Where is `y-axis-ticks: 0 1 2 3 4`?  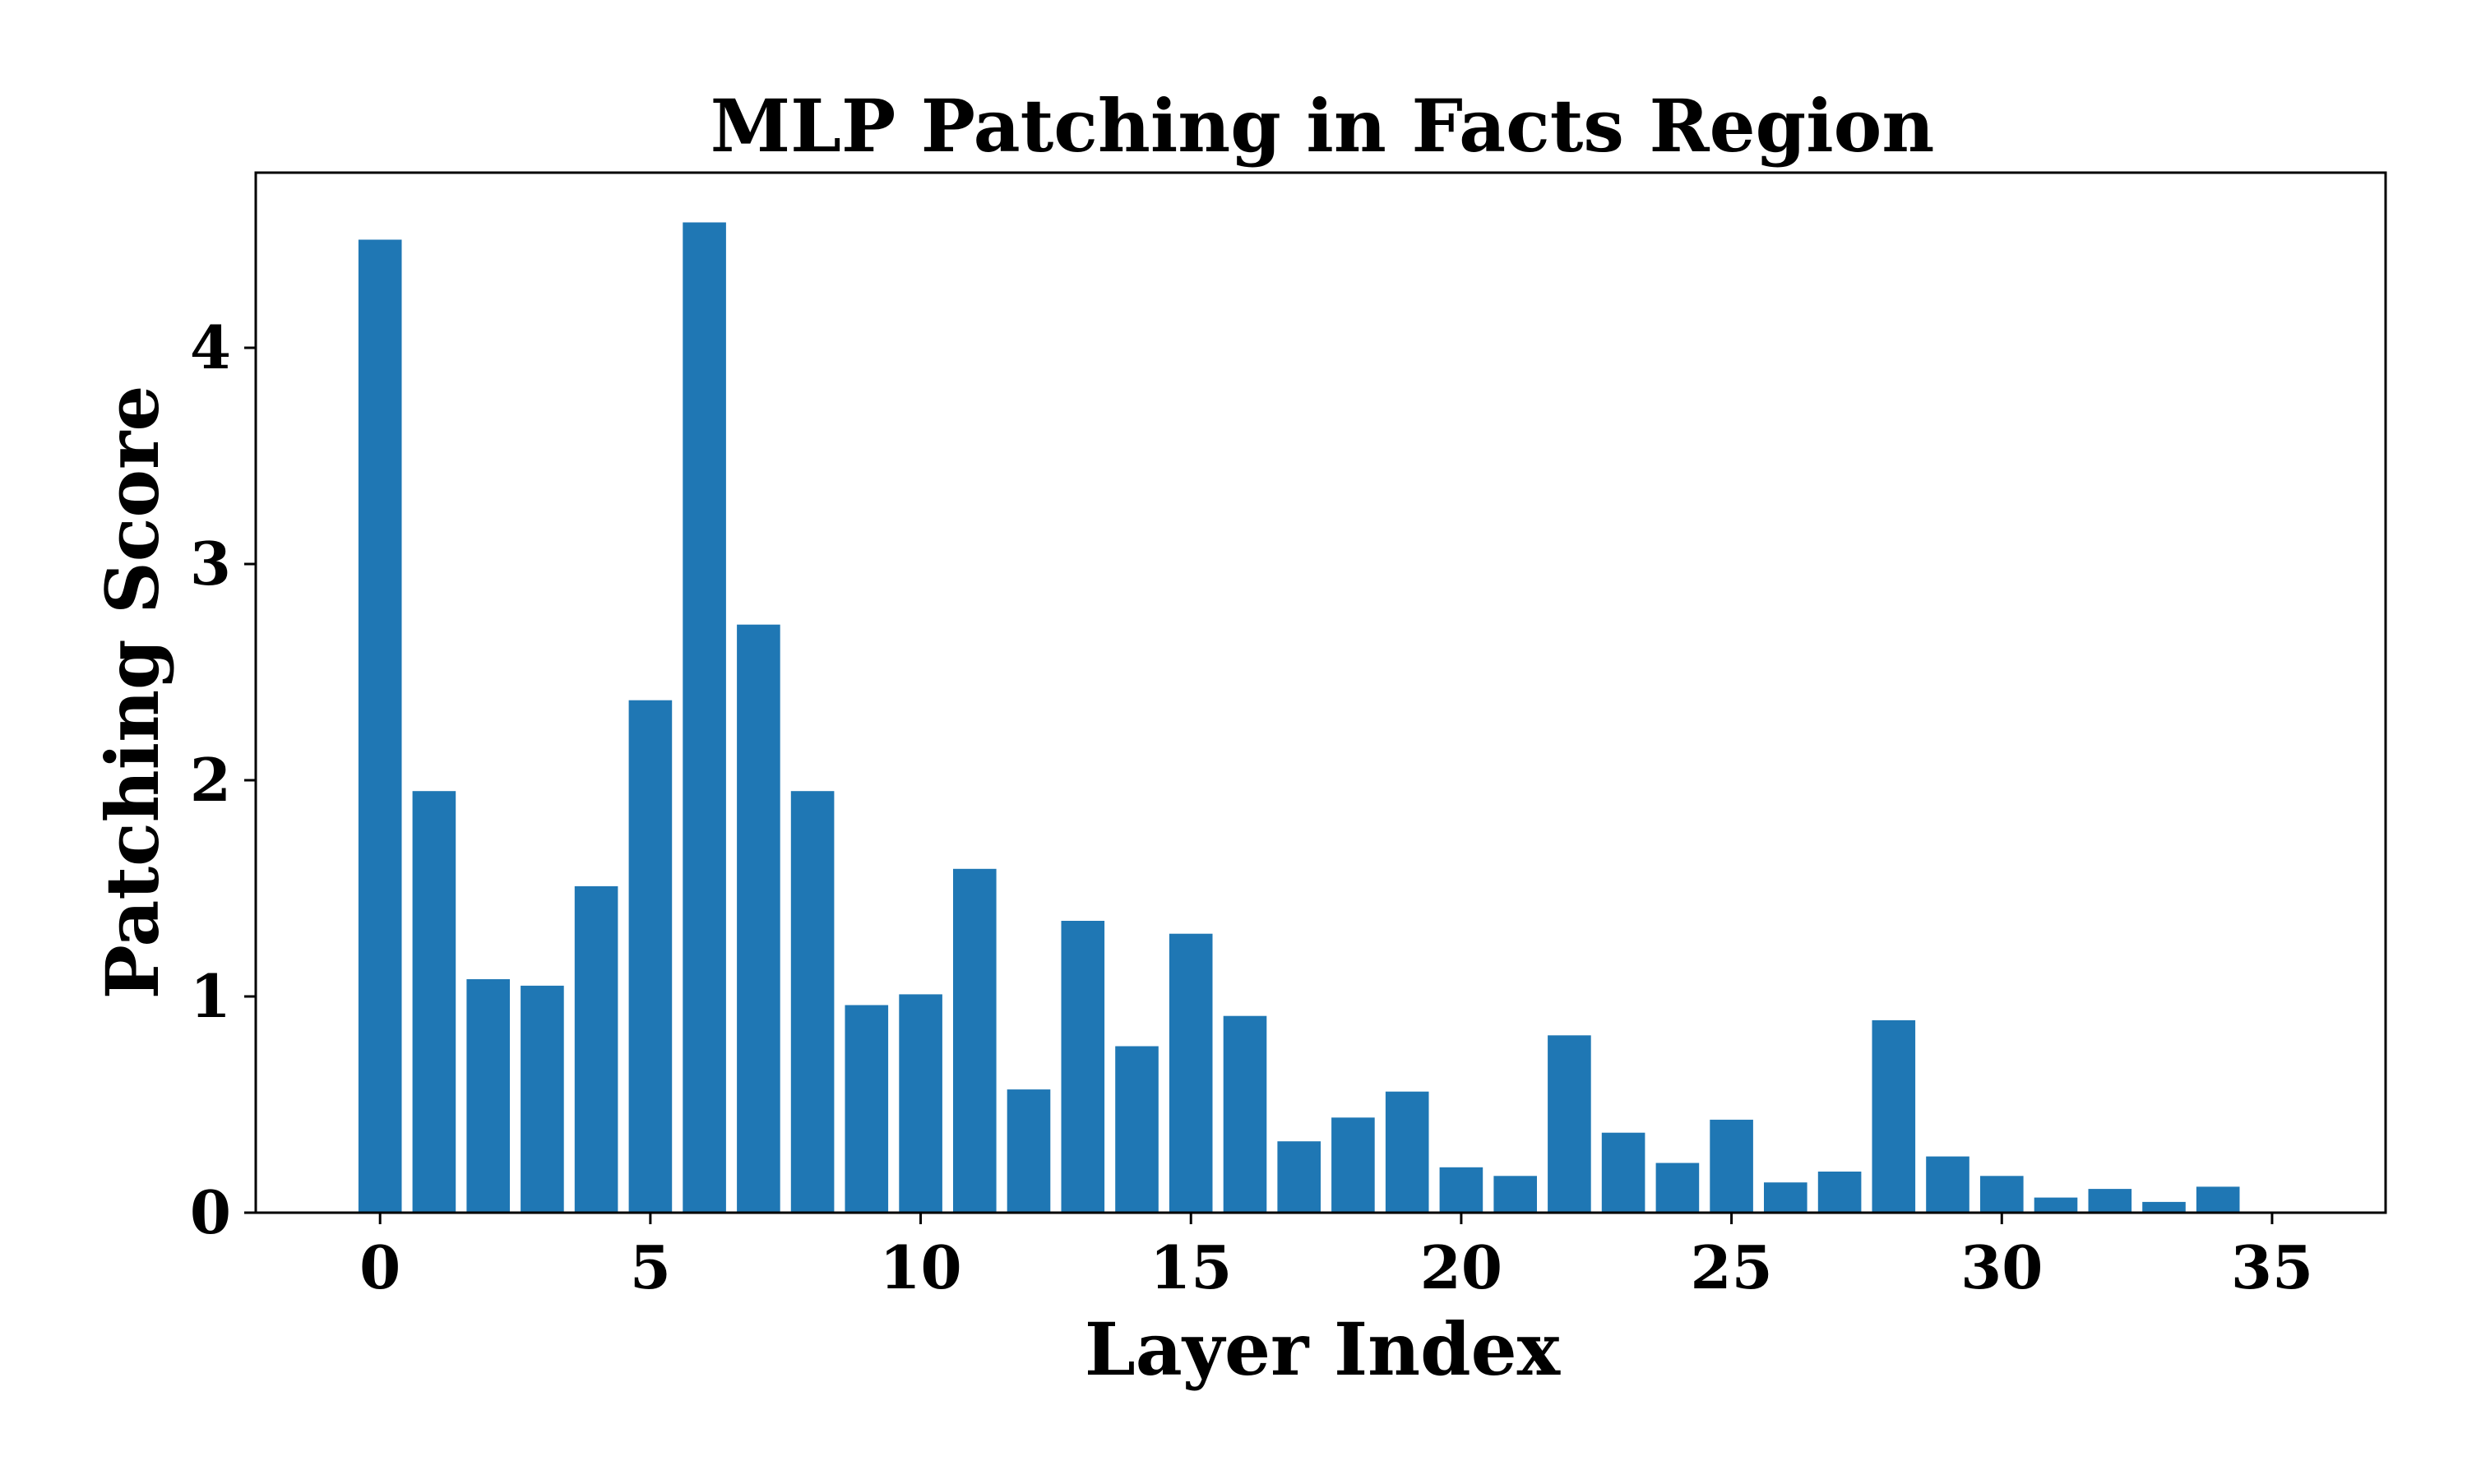 y-axis-ticks: 0 1 2 3 4 is located at coordinates (223, 780).